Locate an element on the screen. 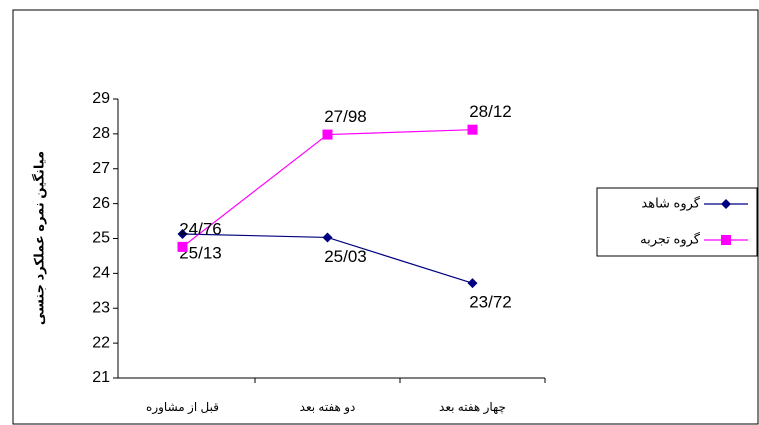 This screenshot has height=425, width=759. y-tick-label: 26 is located at coordinates (101, 203).